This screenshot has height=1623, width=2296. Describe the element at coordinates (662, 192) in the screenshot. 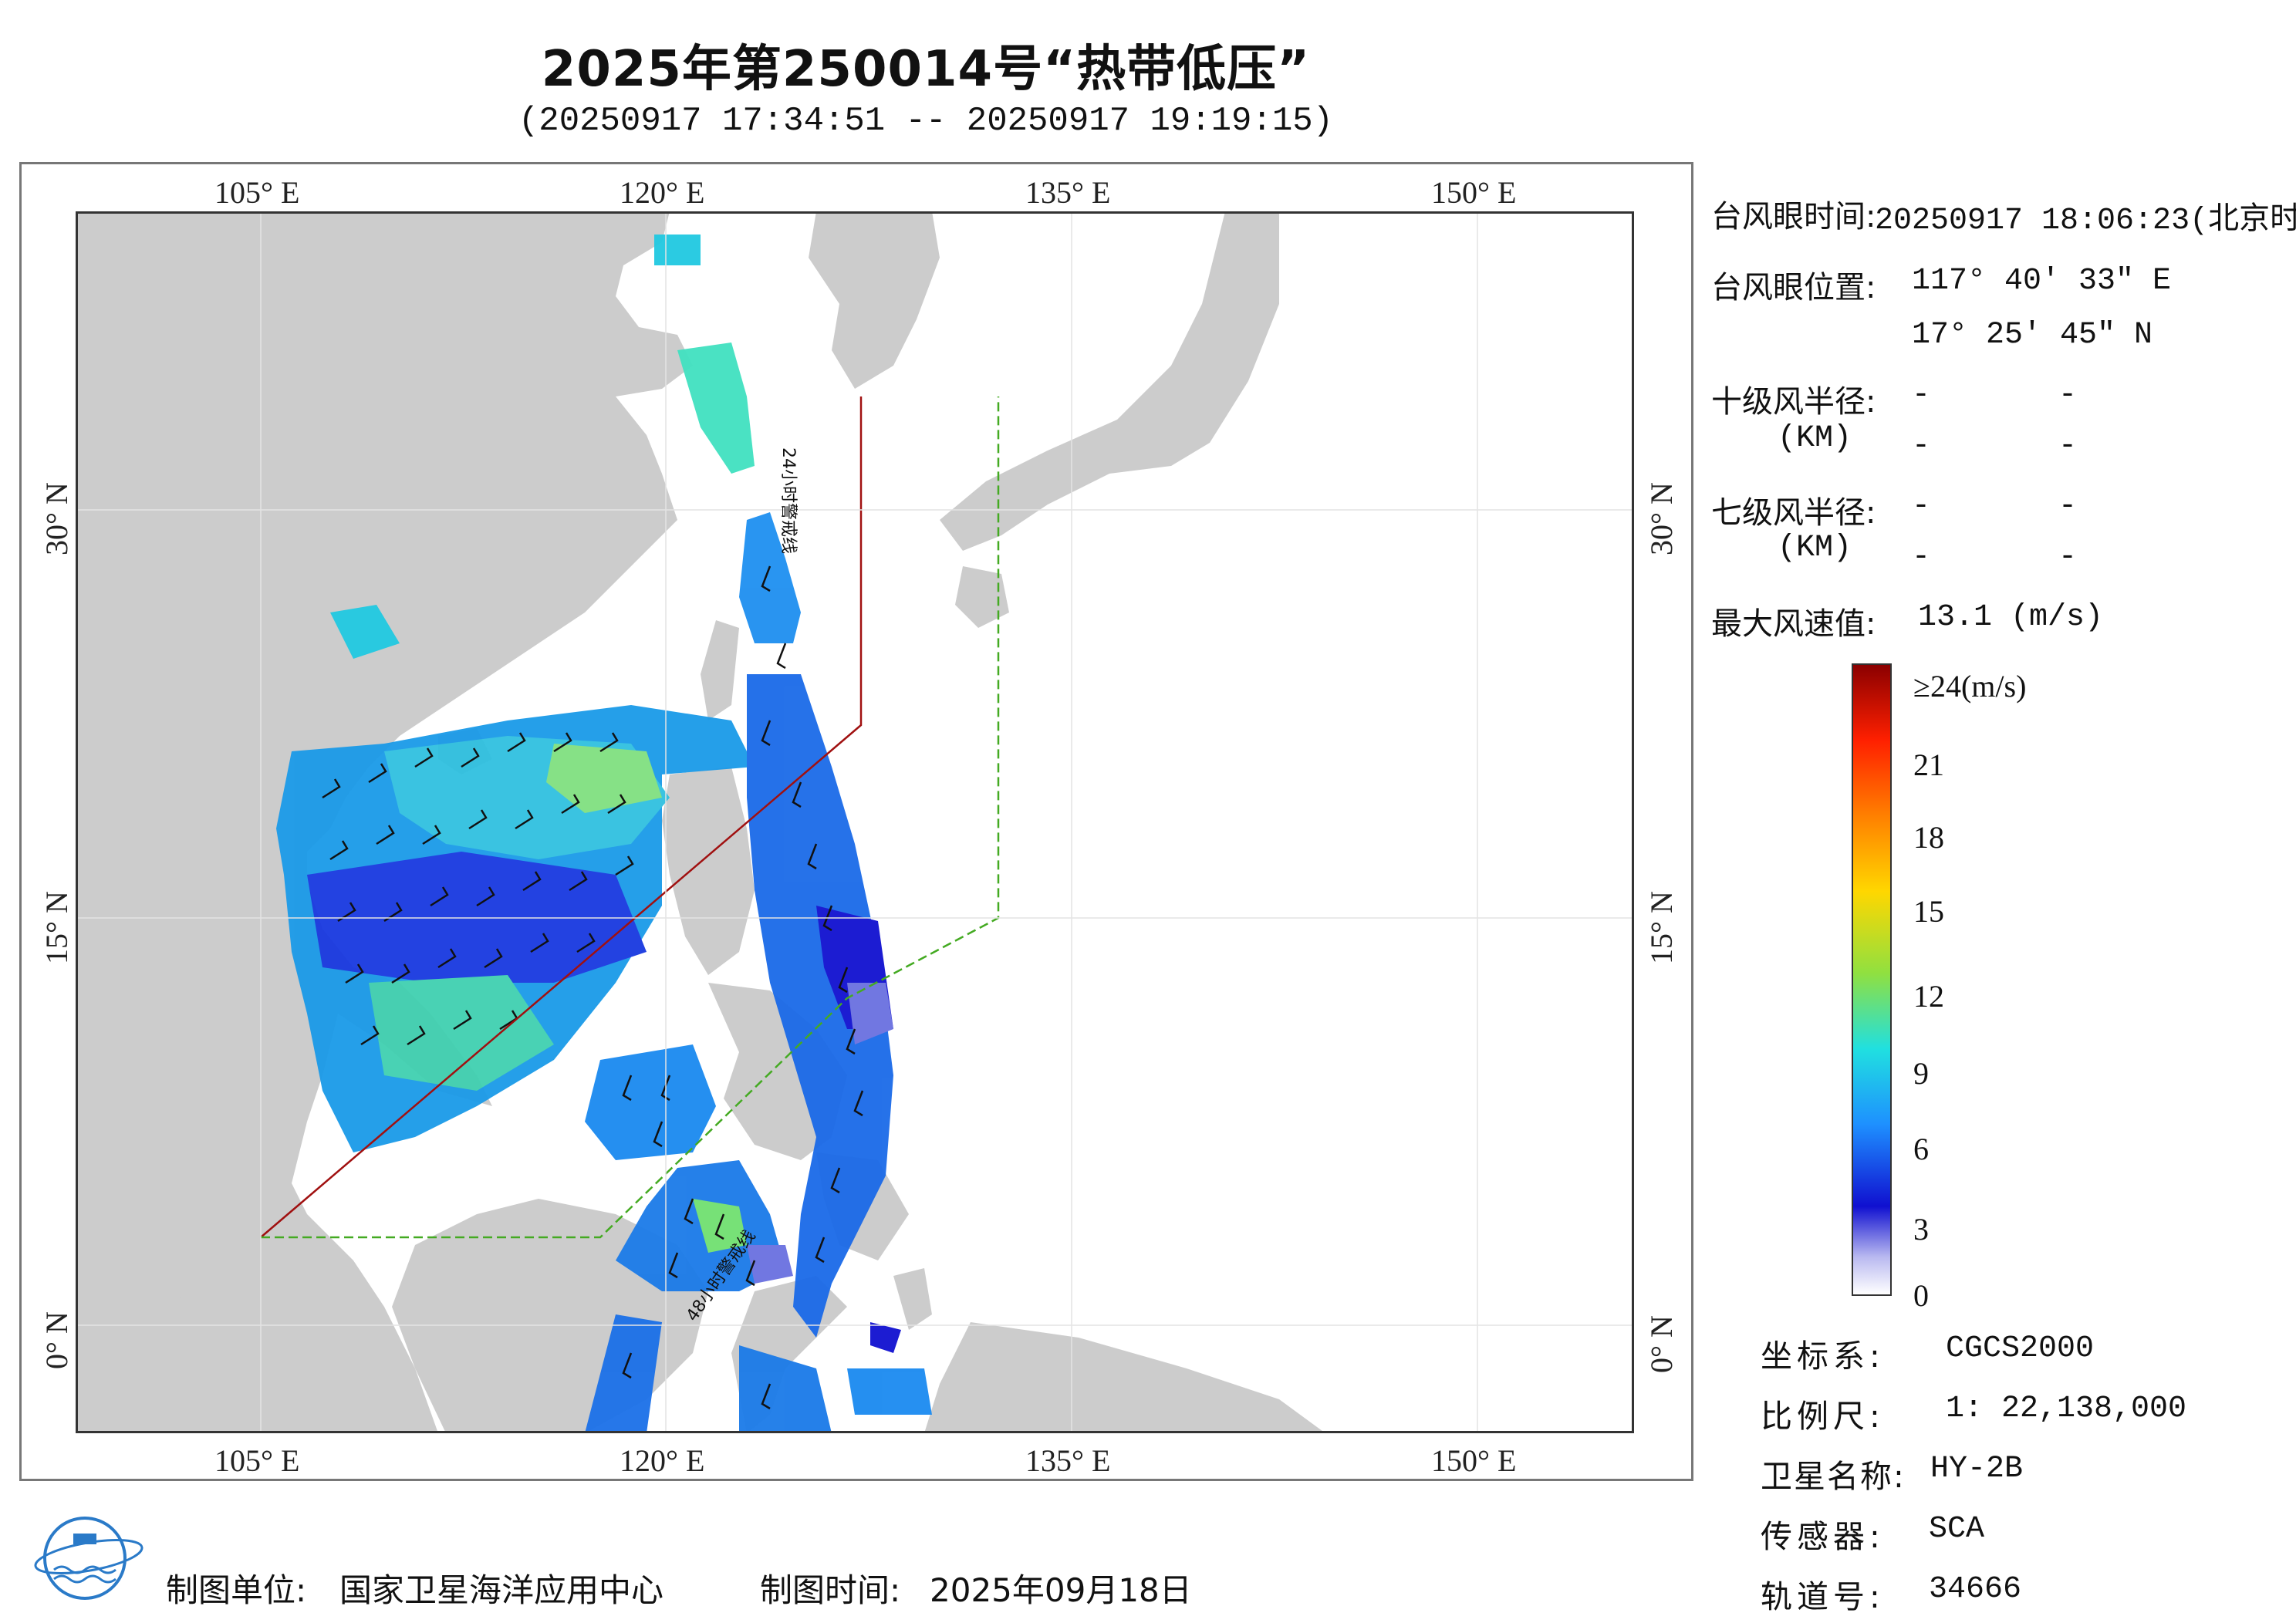

I see `lon-label-top-120: 120° E` at that location.